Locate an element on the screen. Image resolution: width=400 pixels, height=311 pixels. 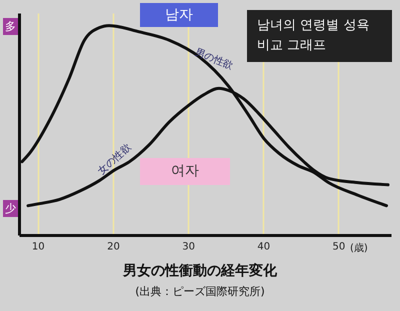
chart-title: 남녀의 연령별 성욕 비교 그래프 is located at coordinates (319, 36).